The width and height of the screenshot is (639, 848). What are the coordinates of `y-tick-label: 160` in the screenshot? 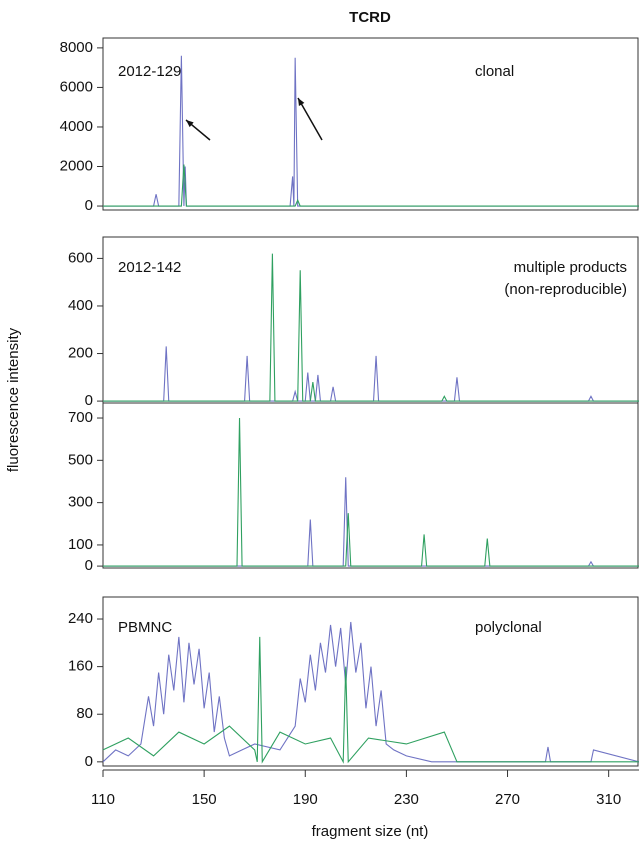 It's located at (80, 666).